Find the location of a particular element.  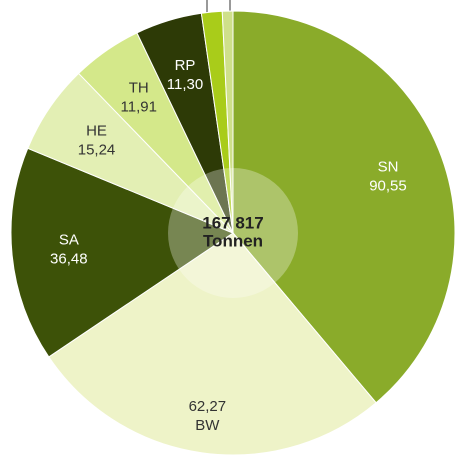

center-label: 167 817 is located at coordinates (232, 222).